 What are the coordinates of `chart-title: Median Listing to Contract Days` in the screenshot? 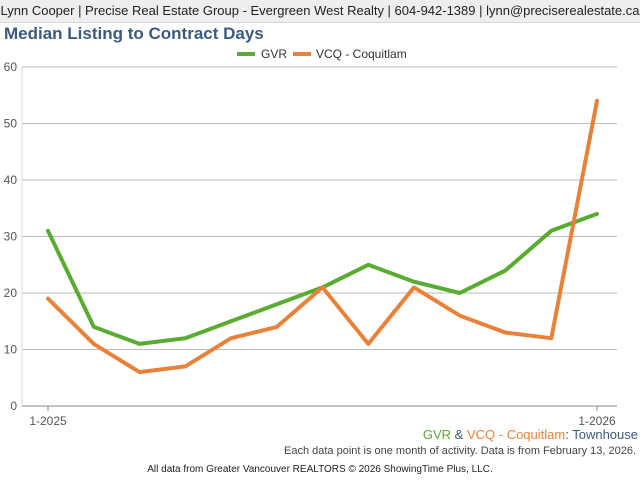 It's located at (134, 33).